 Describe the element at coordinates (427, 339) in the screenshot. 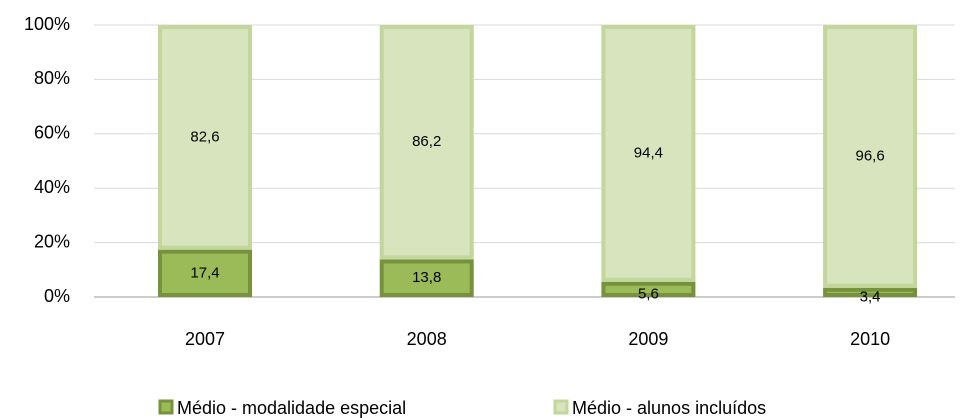

I see `x-tick-label: 2008` at that location.